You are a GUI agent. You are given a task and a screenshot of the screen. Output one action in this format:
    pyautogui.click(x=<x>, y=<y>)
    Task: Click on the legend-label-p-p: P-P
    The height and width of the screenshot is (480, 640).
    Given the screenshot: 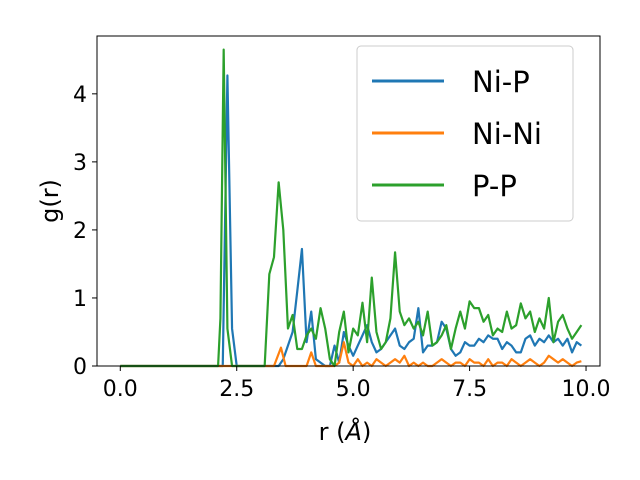 What is the action you would take?
    pyautogui.click(x=494, y=186)
    